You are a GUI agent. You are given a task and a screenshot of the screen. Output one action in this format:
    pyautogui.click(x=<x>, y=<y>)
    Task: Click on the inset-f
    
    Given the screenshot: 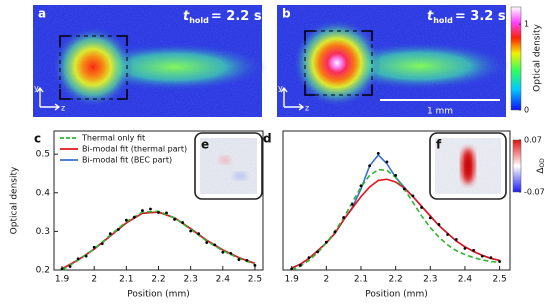 What is the action you would take?
    pyautogui.click(x=468, y=166)
    